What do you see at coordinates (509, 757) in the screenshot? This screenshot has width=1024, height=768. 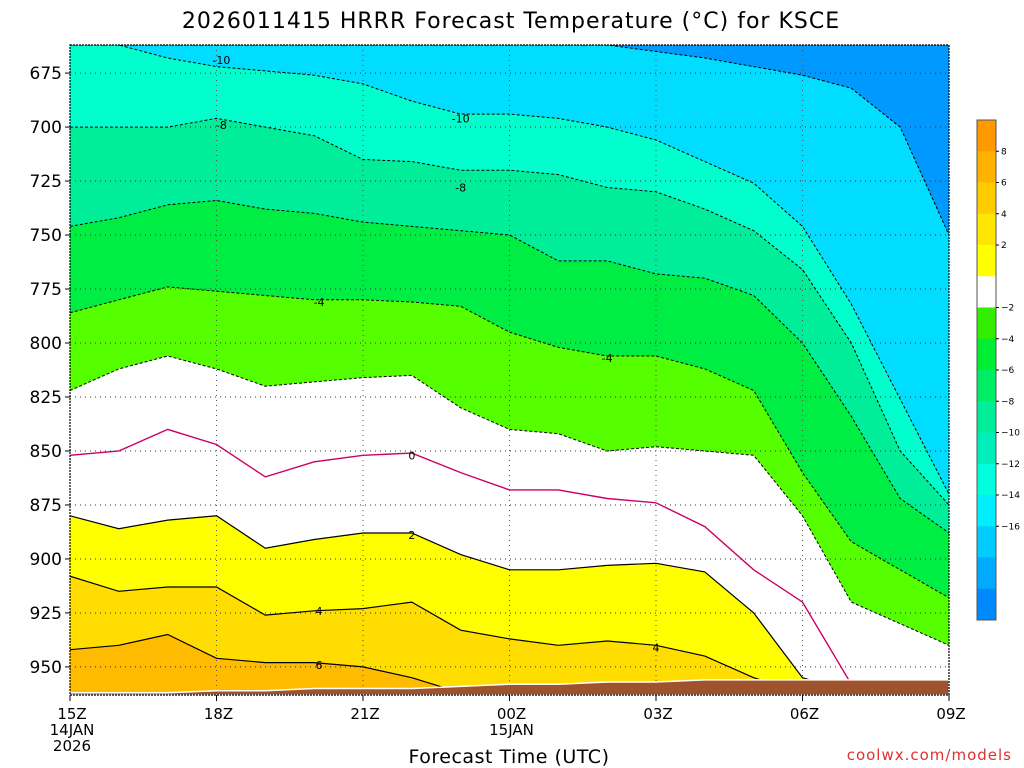 I see `x-axis-label: Forecast Time (UTC)` at bounding box center [509, 757].